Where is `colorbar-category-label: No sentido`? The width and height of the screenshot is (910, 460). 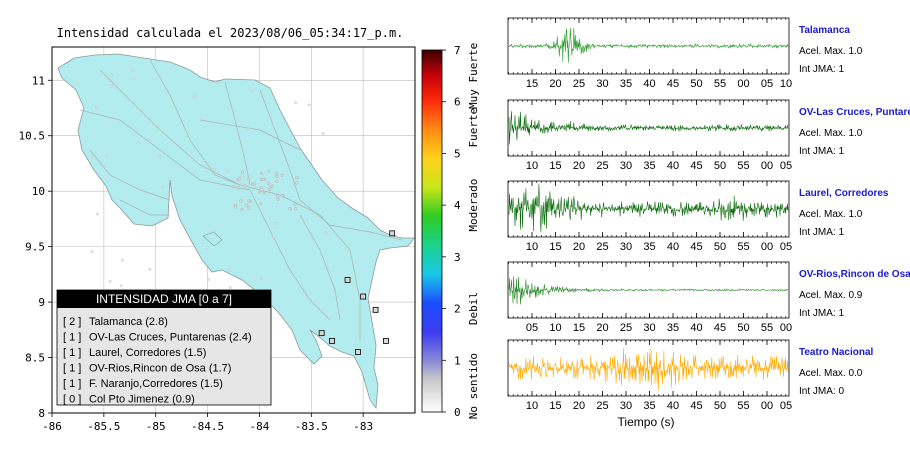
colorbar-category-label: No sentido is located at coordinates (473, 386).